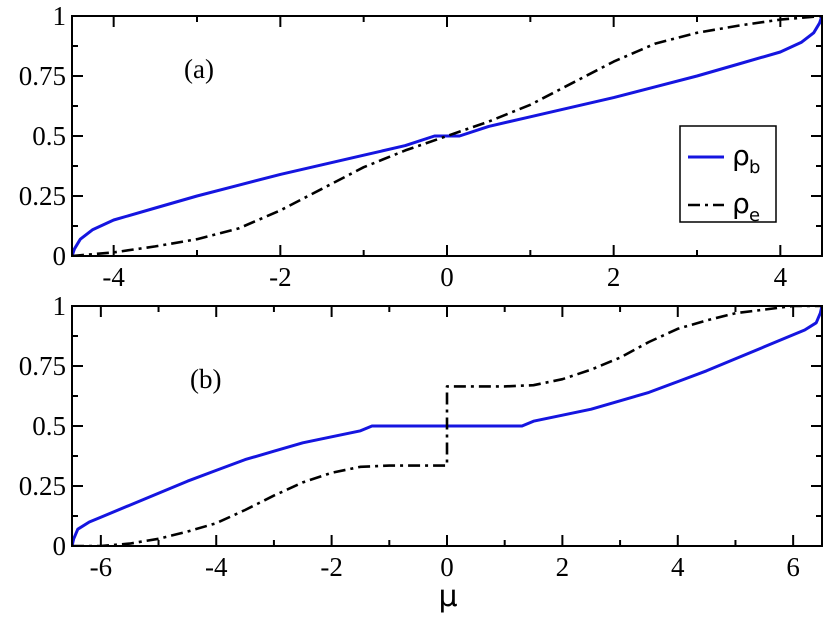 Image resolution: width=830 pixels, height=618 pixels. I want to click on x-axis-label: μ, so click(447, 596).